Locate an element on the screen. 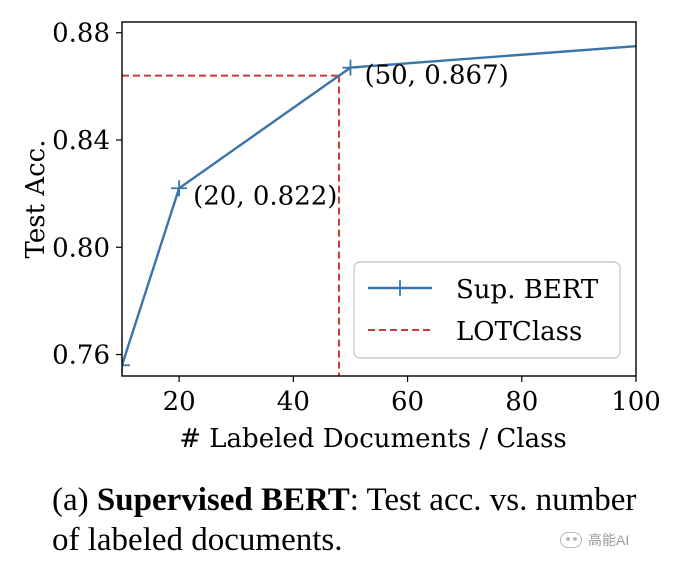  x-tick-label: 20 is located at coordinates (179, 402).